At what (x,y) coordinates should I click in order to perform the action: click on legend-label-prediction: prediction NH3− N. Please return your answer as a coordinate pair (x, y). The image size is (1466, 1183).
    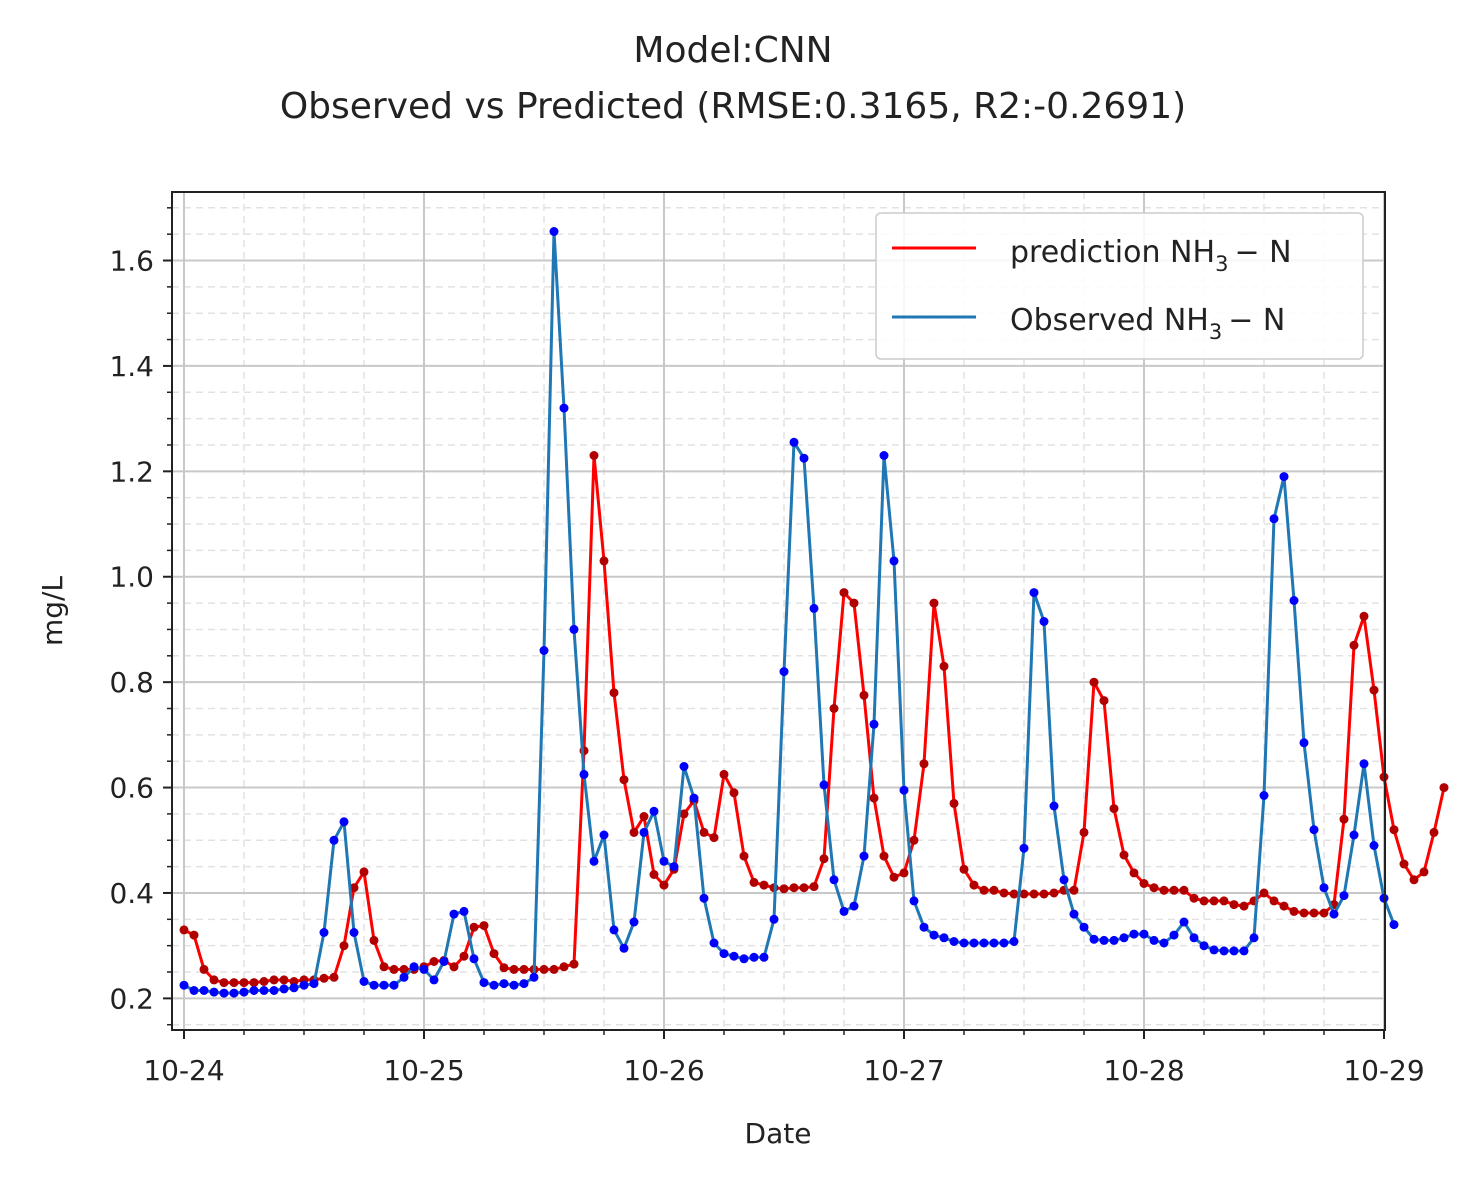
    Looking at the image, I should click on (1151, 255).